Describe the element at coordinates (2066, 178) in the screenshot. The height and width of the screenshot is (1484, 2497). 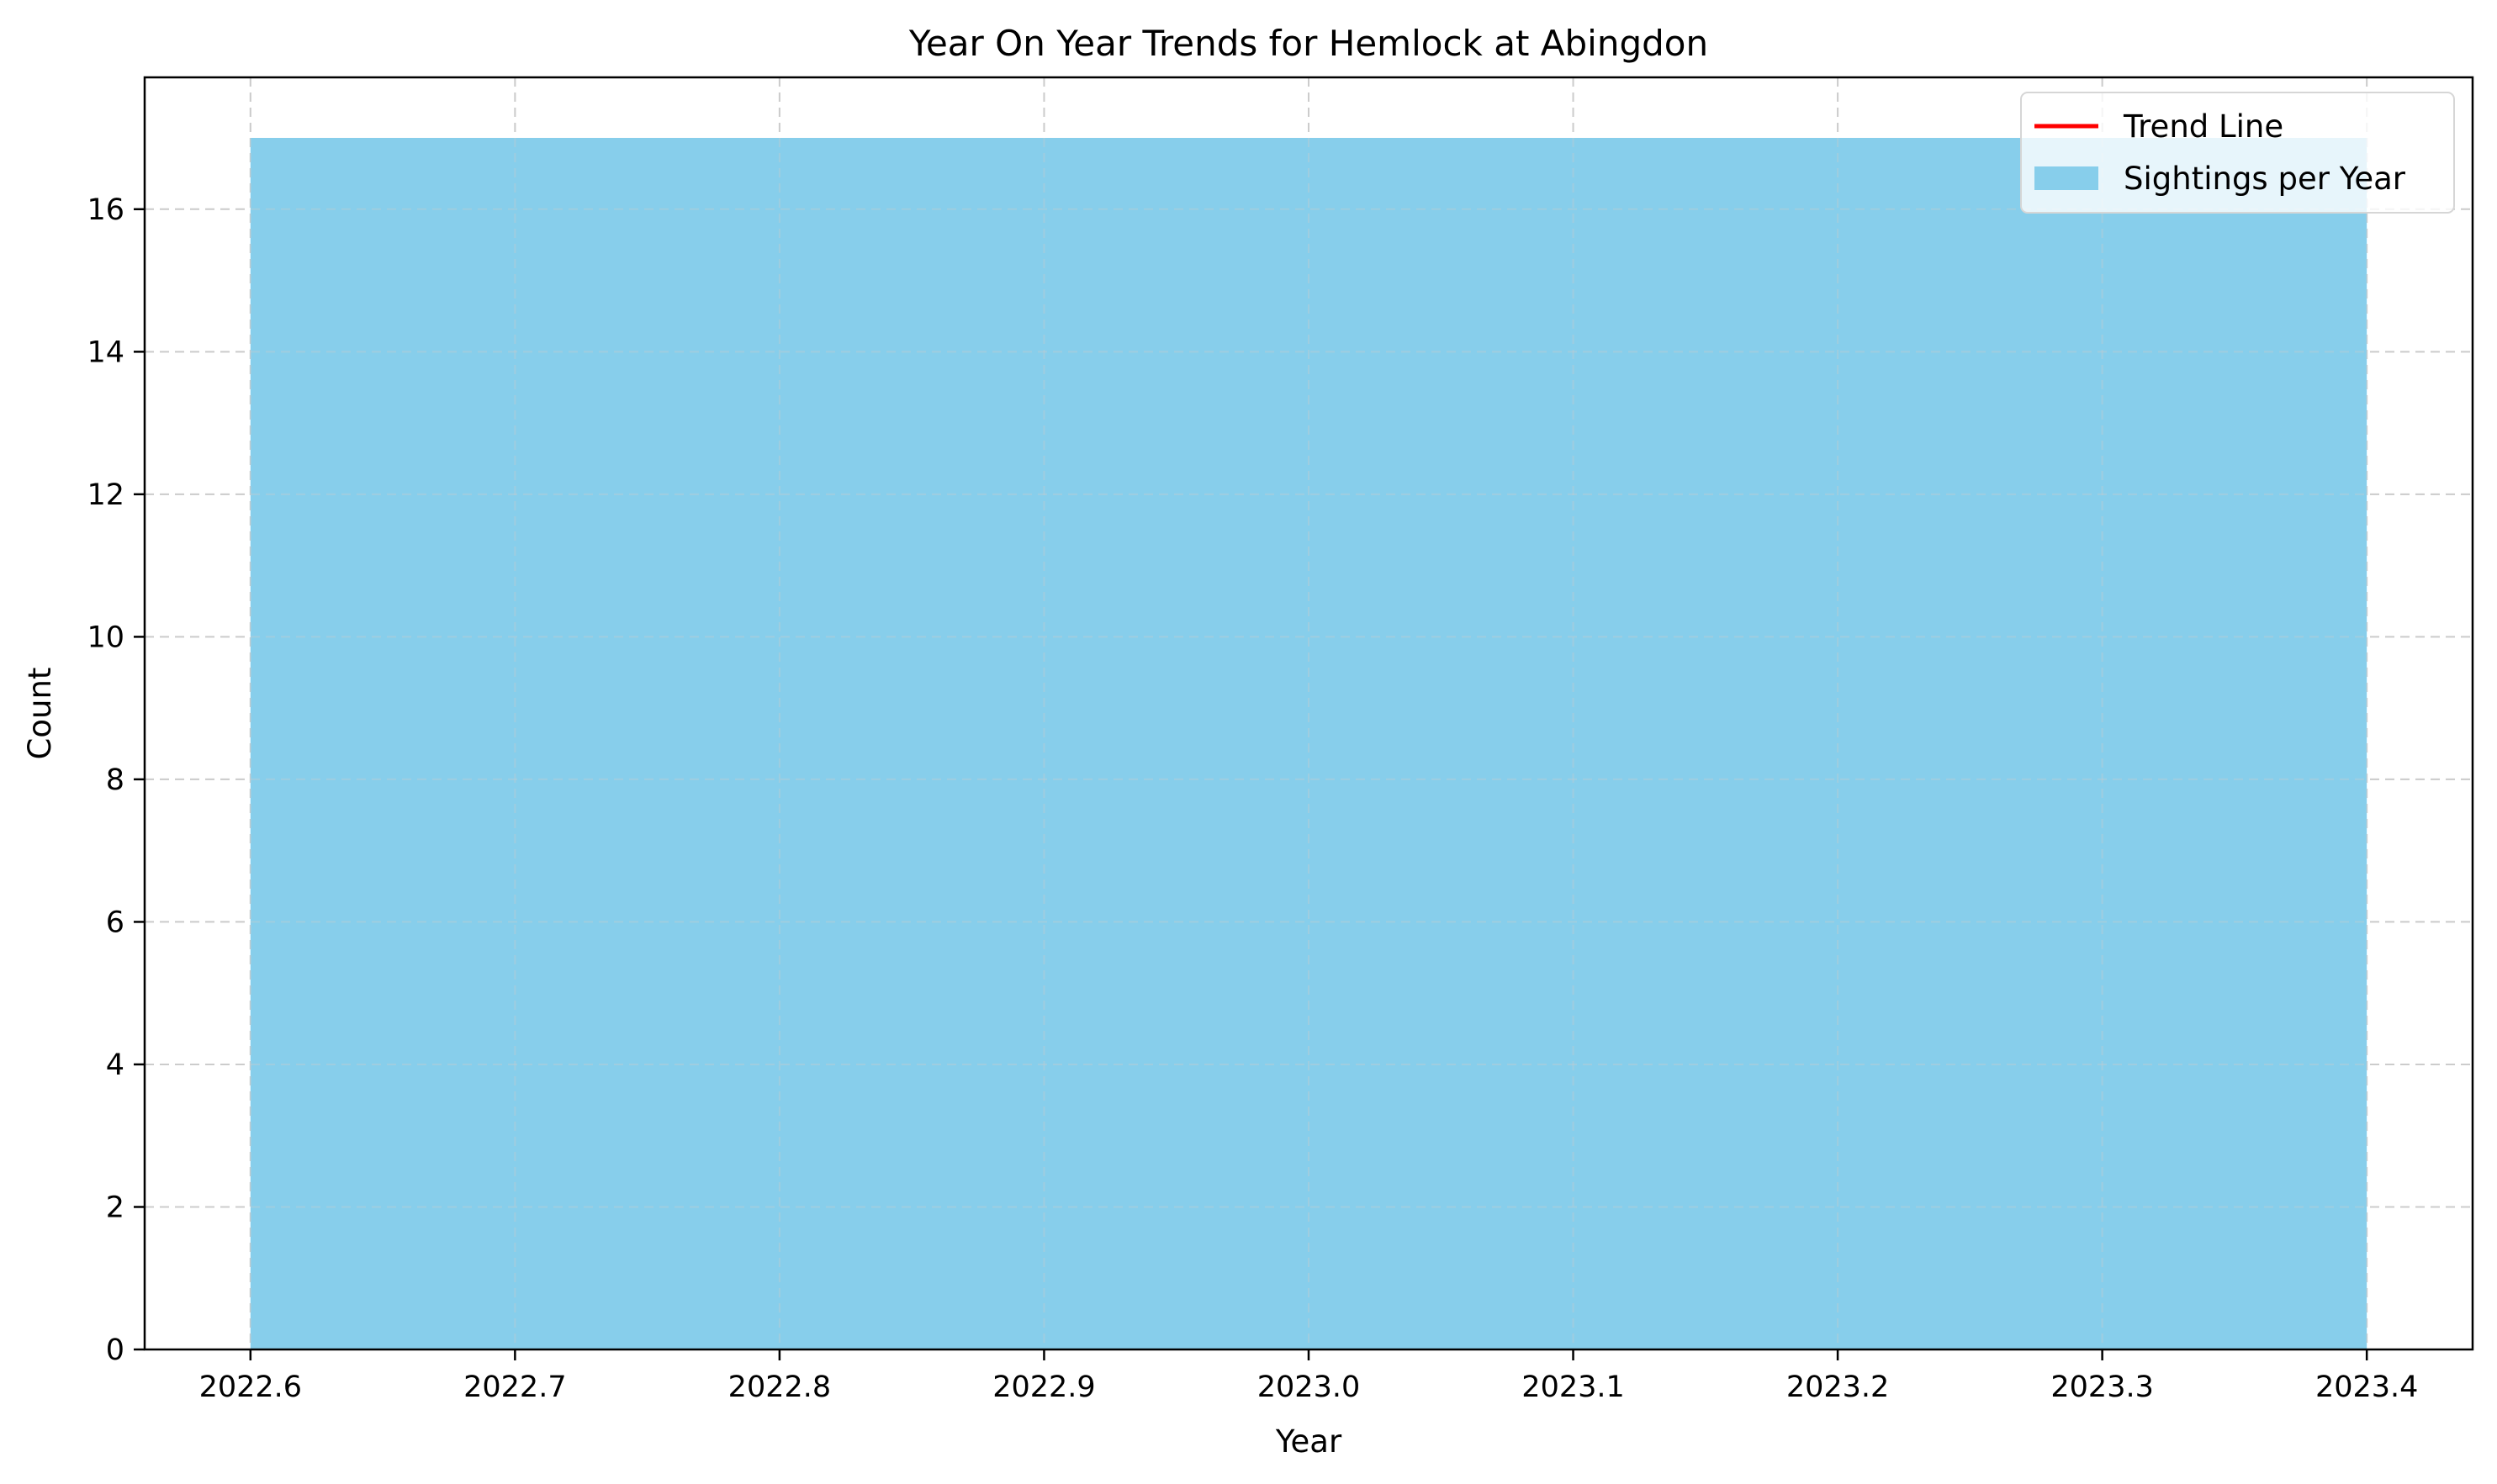
I see `legend-swatch-sightings` at that location.